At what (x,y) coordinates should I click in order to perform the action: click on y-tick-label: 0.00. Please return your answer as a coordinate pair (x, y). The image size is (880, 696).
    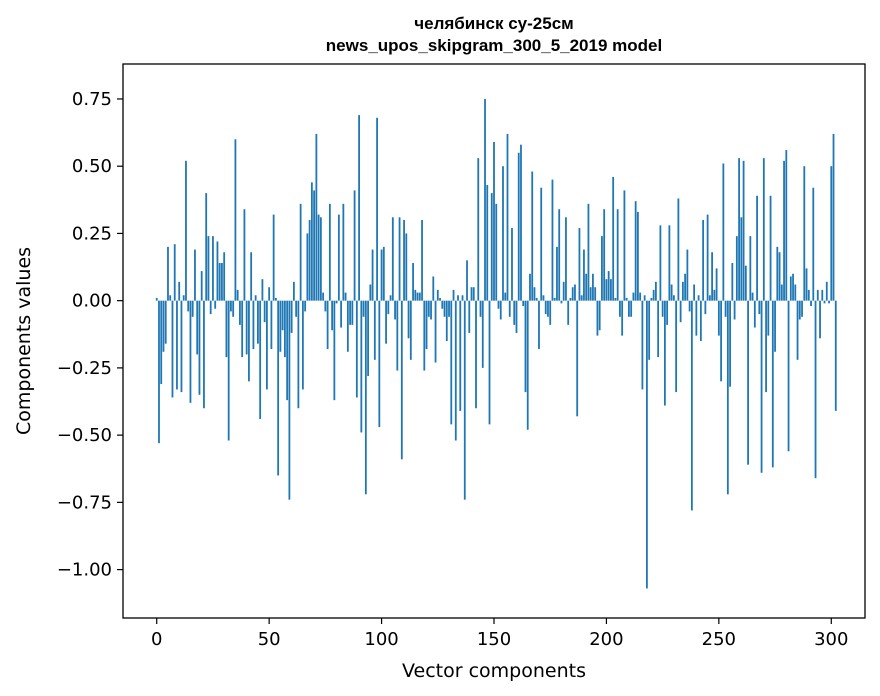
    Looking at the image, I should click on (92, 301).